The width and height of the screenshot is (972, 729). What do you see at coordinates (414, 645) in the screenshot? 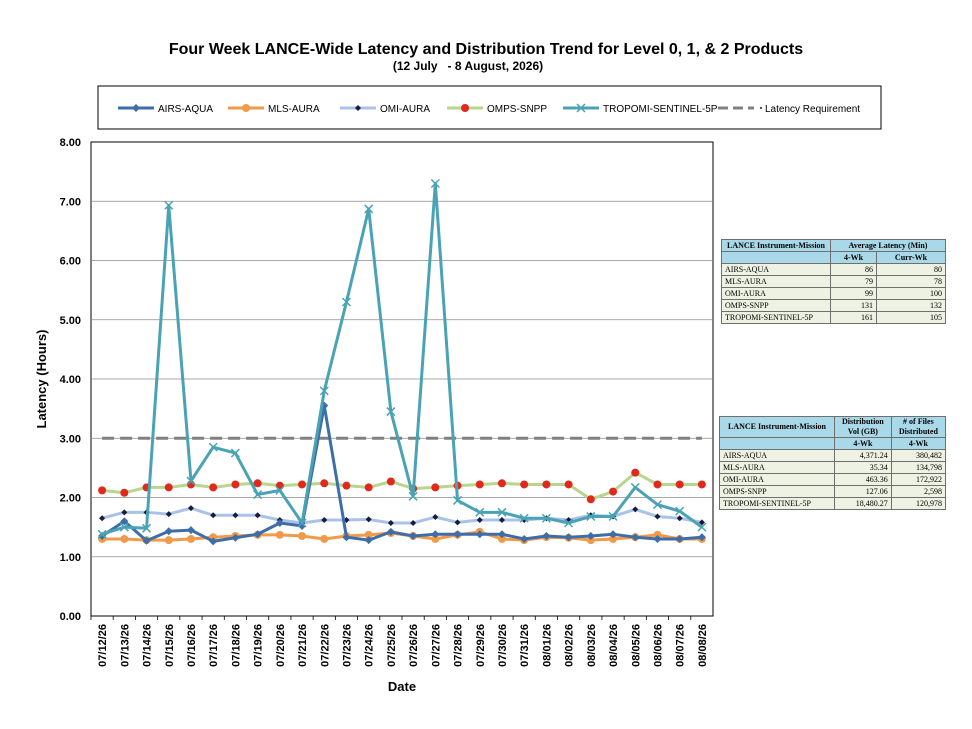
I see `x-tick-label: 07/26/26` at bounding box center [414, 645].